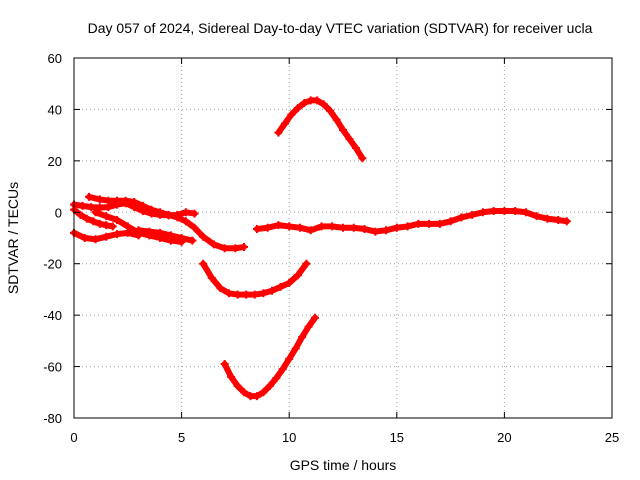 Image resolution: width=640 pixels, height=480 pixels. I want to click on y-tick-label: -80, so click(52, 418).